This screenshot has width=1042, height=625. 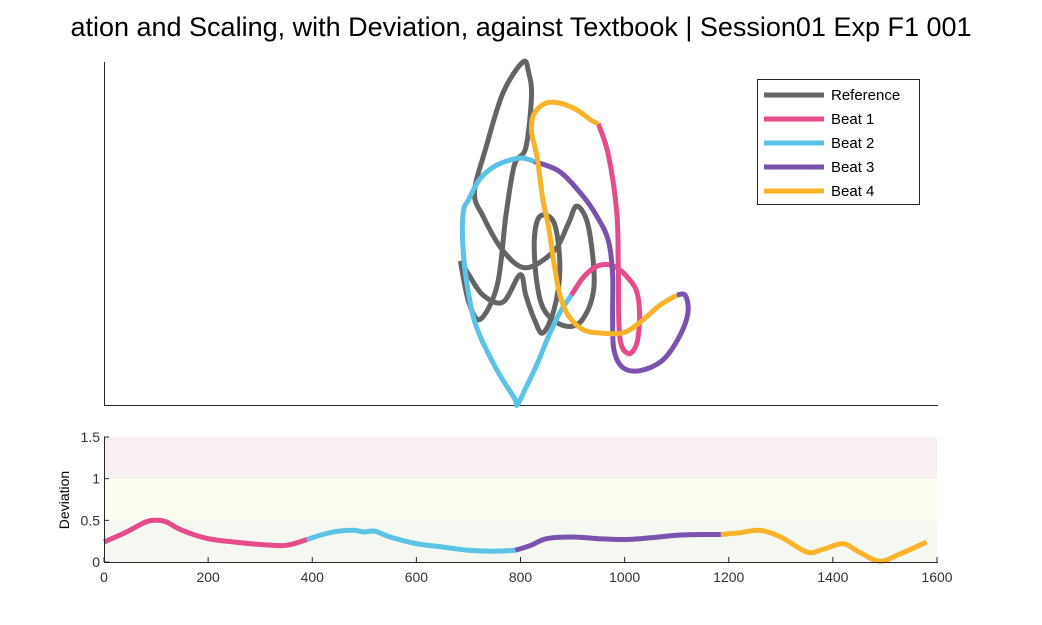 I want to click on y-tick-label: 0, so click(x=96, y=562).